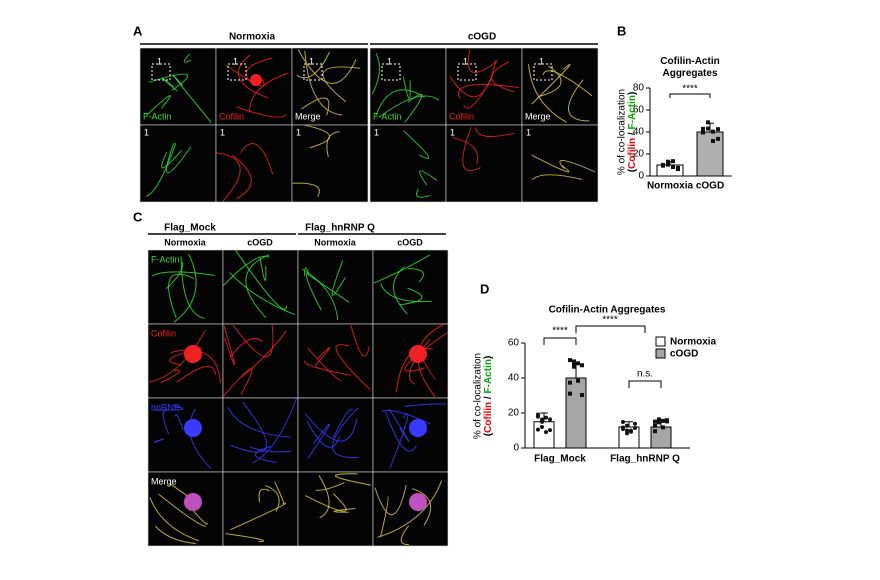 The width and height of the screenshot is (880, 580). I want to click on y-axis-label-part: F-Actin, so click(632, 112).